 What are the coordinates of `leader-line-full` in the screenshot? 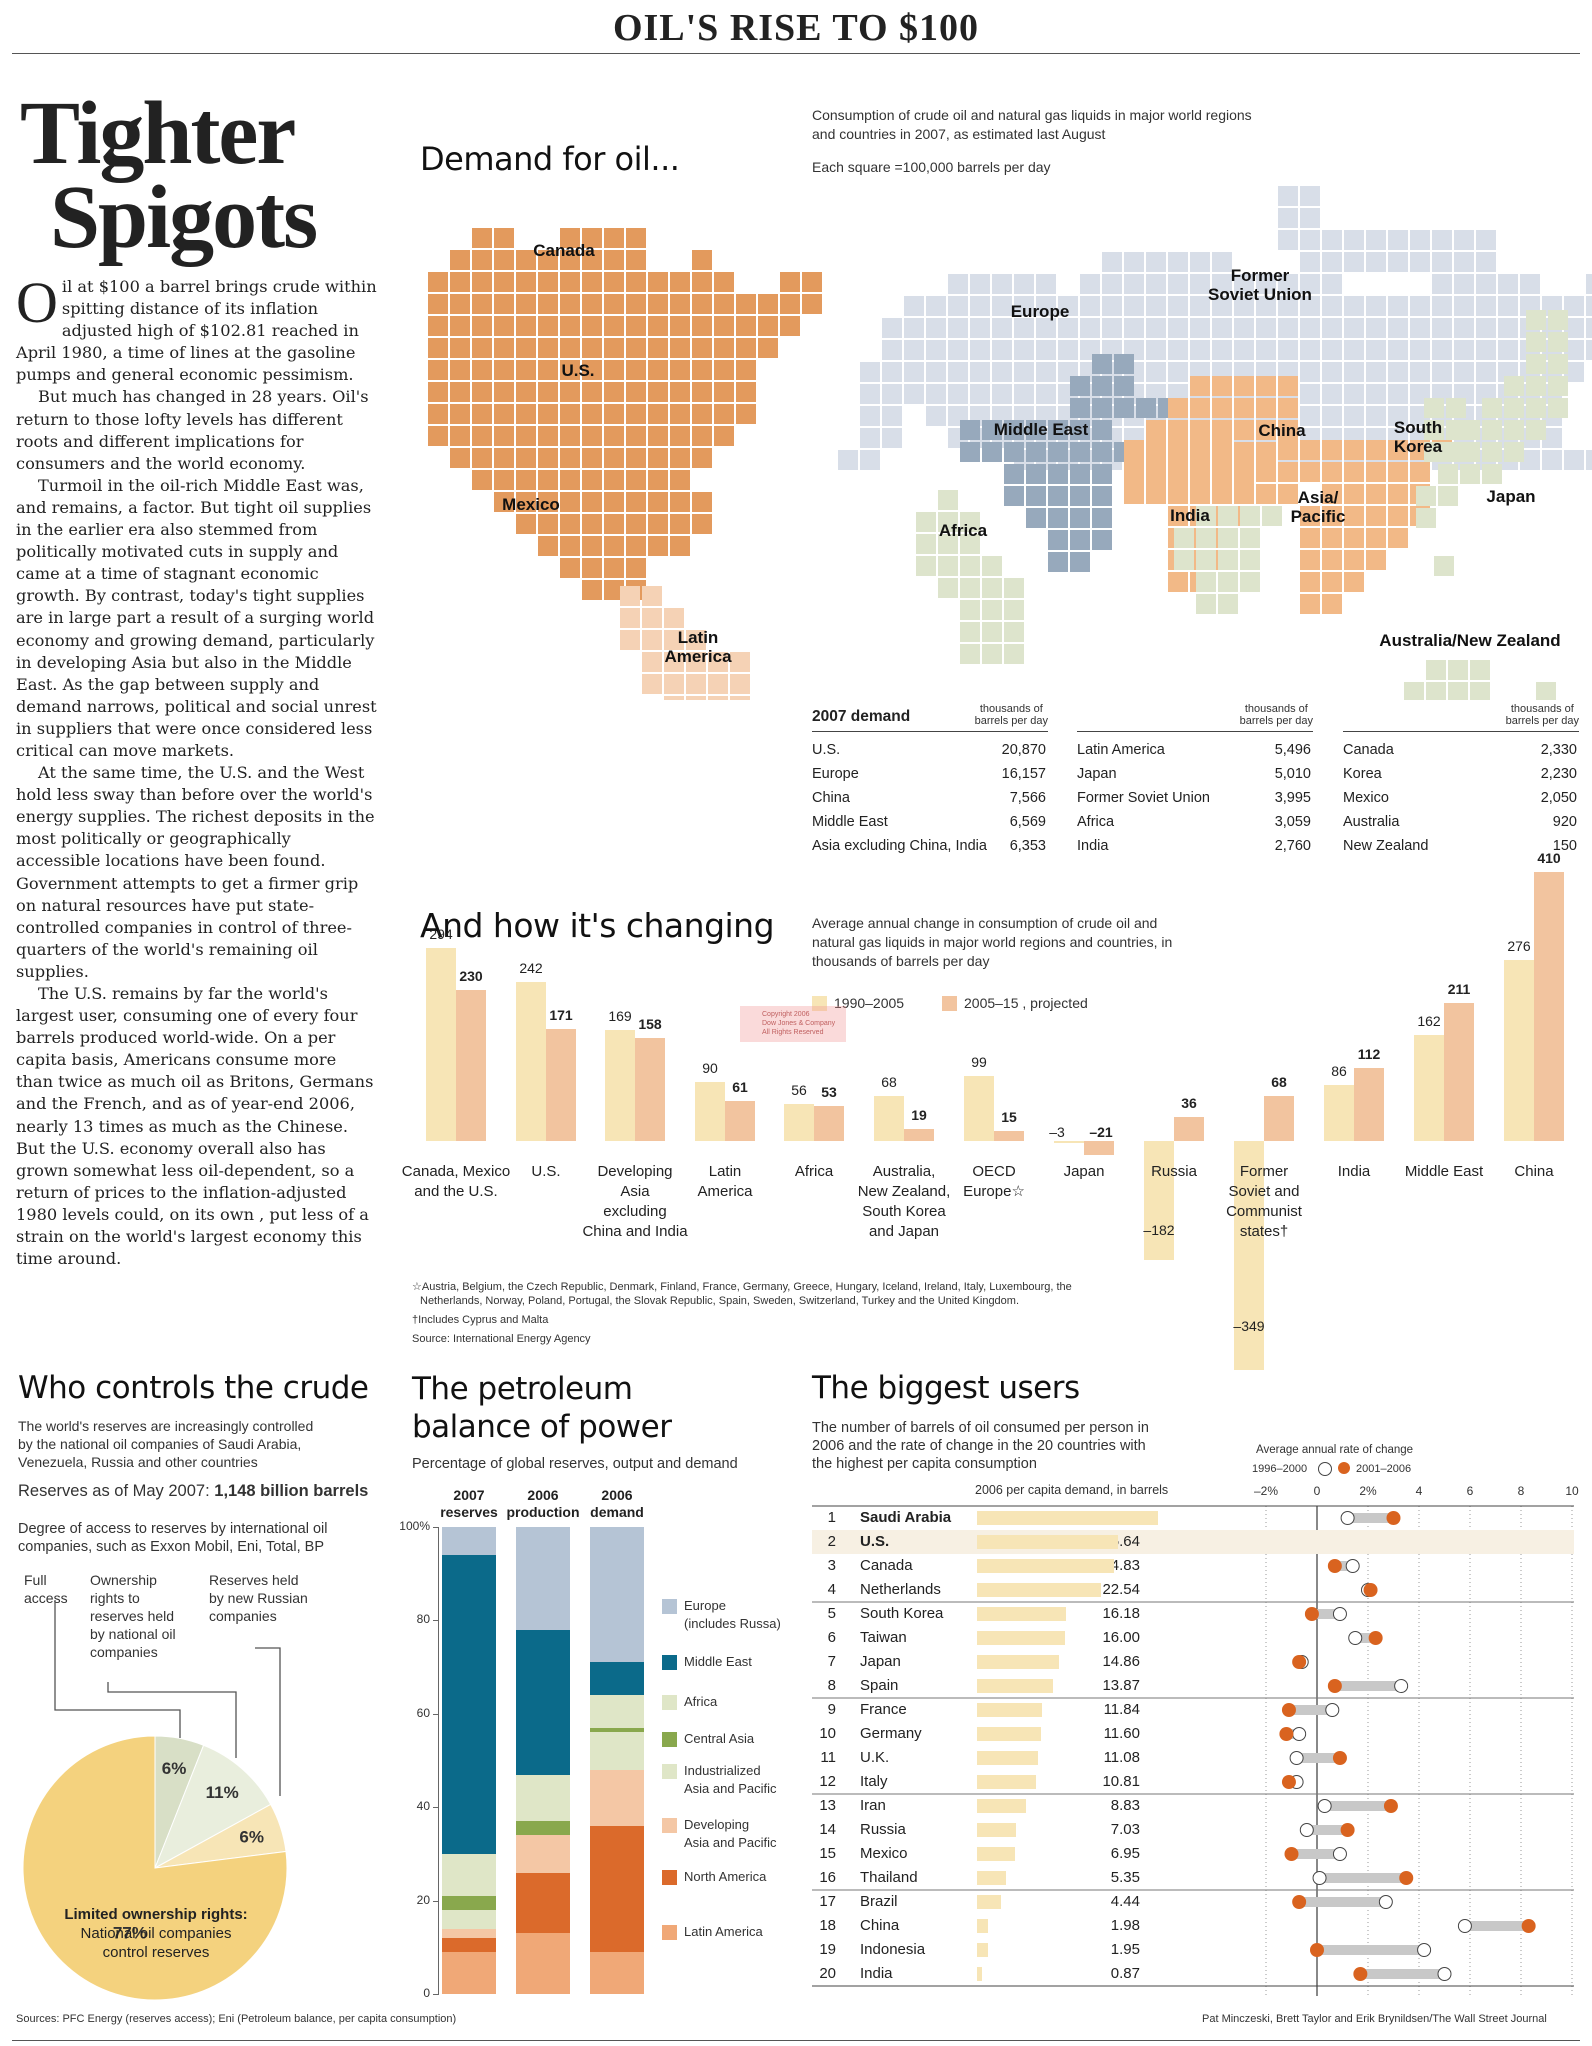 It's located at (117, 1669).